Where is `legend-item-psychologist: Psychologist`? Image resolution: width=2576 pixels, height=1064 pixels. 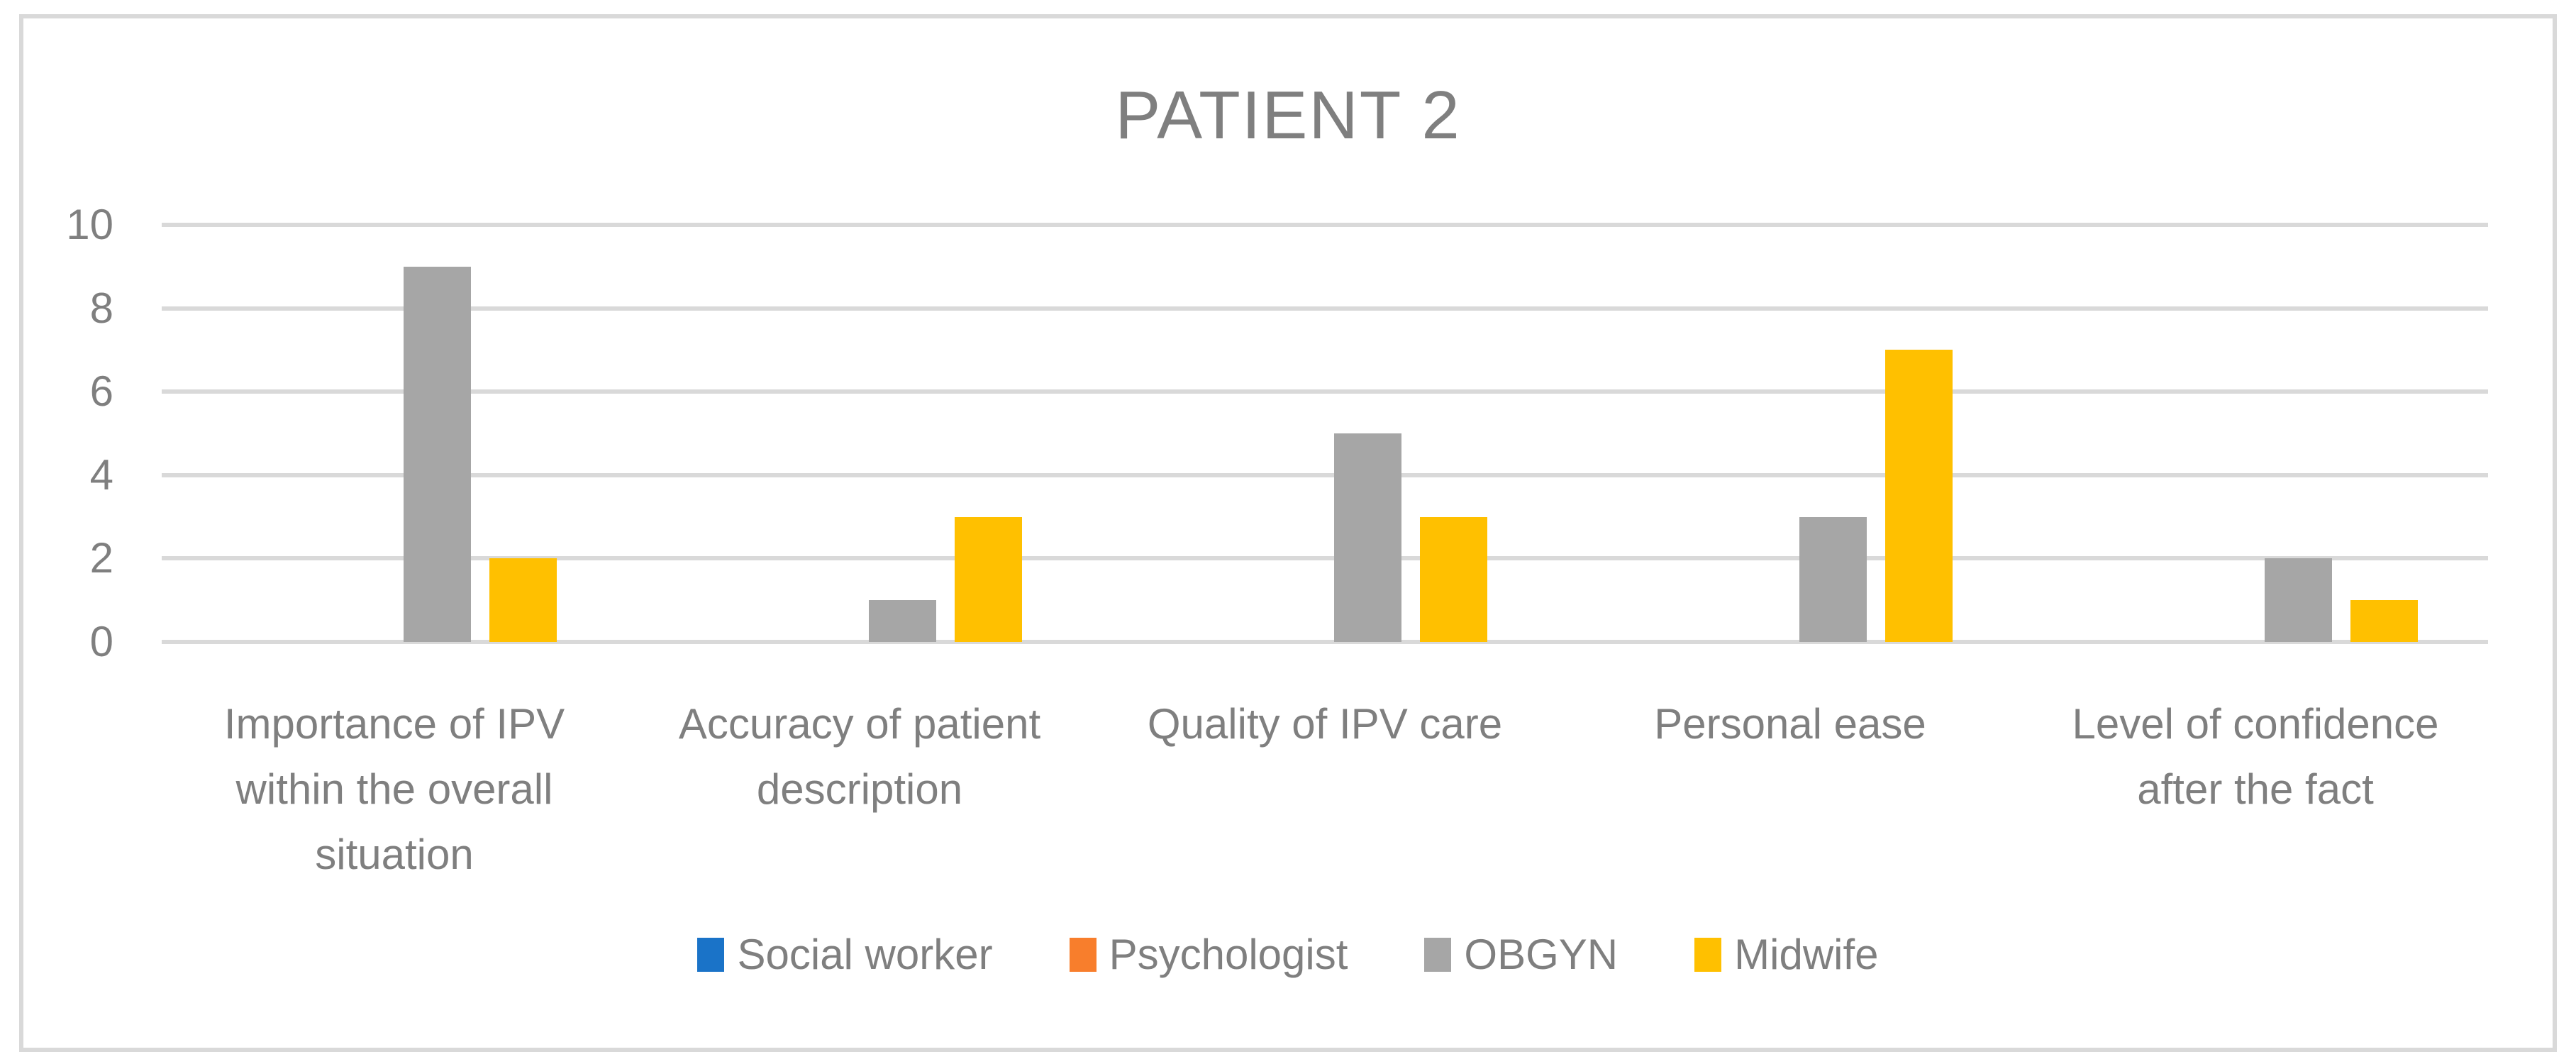 legend-item-psychologist: Psychologist is located at coordinates (1208, 954).